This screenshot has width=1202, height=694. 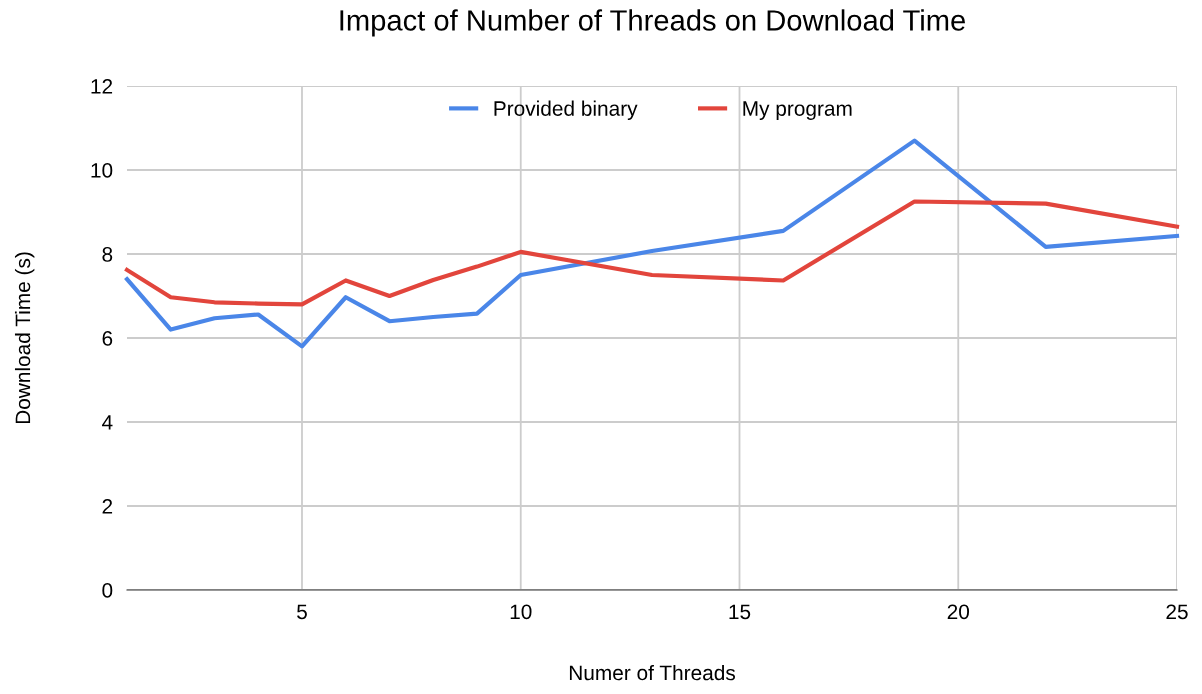 I want to click on chart-title: Impact of Number of Threads on Download Time, so click(x=652, y=23).